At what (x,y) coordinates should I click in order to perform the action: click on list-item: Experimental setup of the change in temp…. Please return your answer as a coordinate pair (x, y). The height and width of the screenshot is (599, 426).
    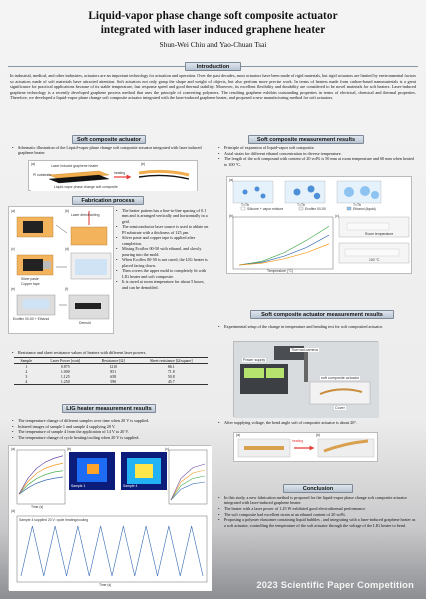
    Looking at the image, I should click on (317, 327).